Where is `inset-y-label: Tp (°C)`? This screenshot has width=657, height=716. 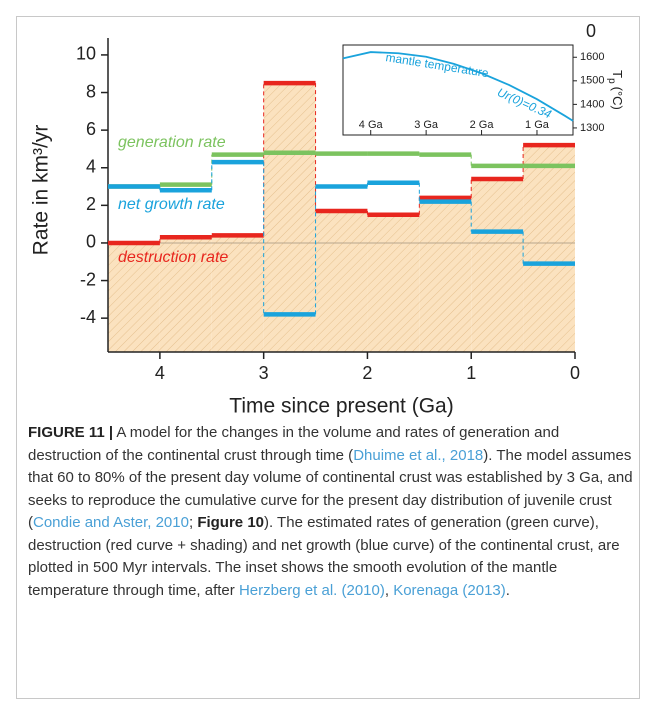
inset-y-label: Tp (°C) is located at coordinates (615, 90).